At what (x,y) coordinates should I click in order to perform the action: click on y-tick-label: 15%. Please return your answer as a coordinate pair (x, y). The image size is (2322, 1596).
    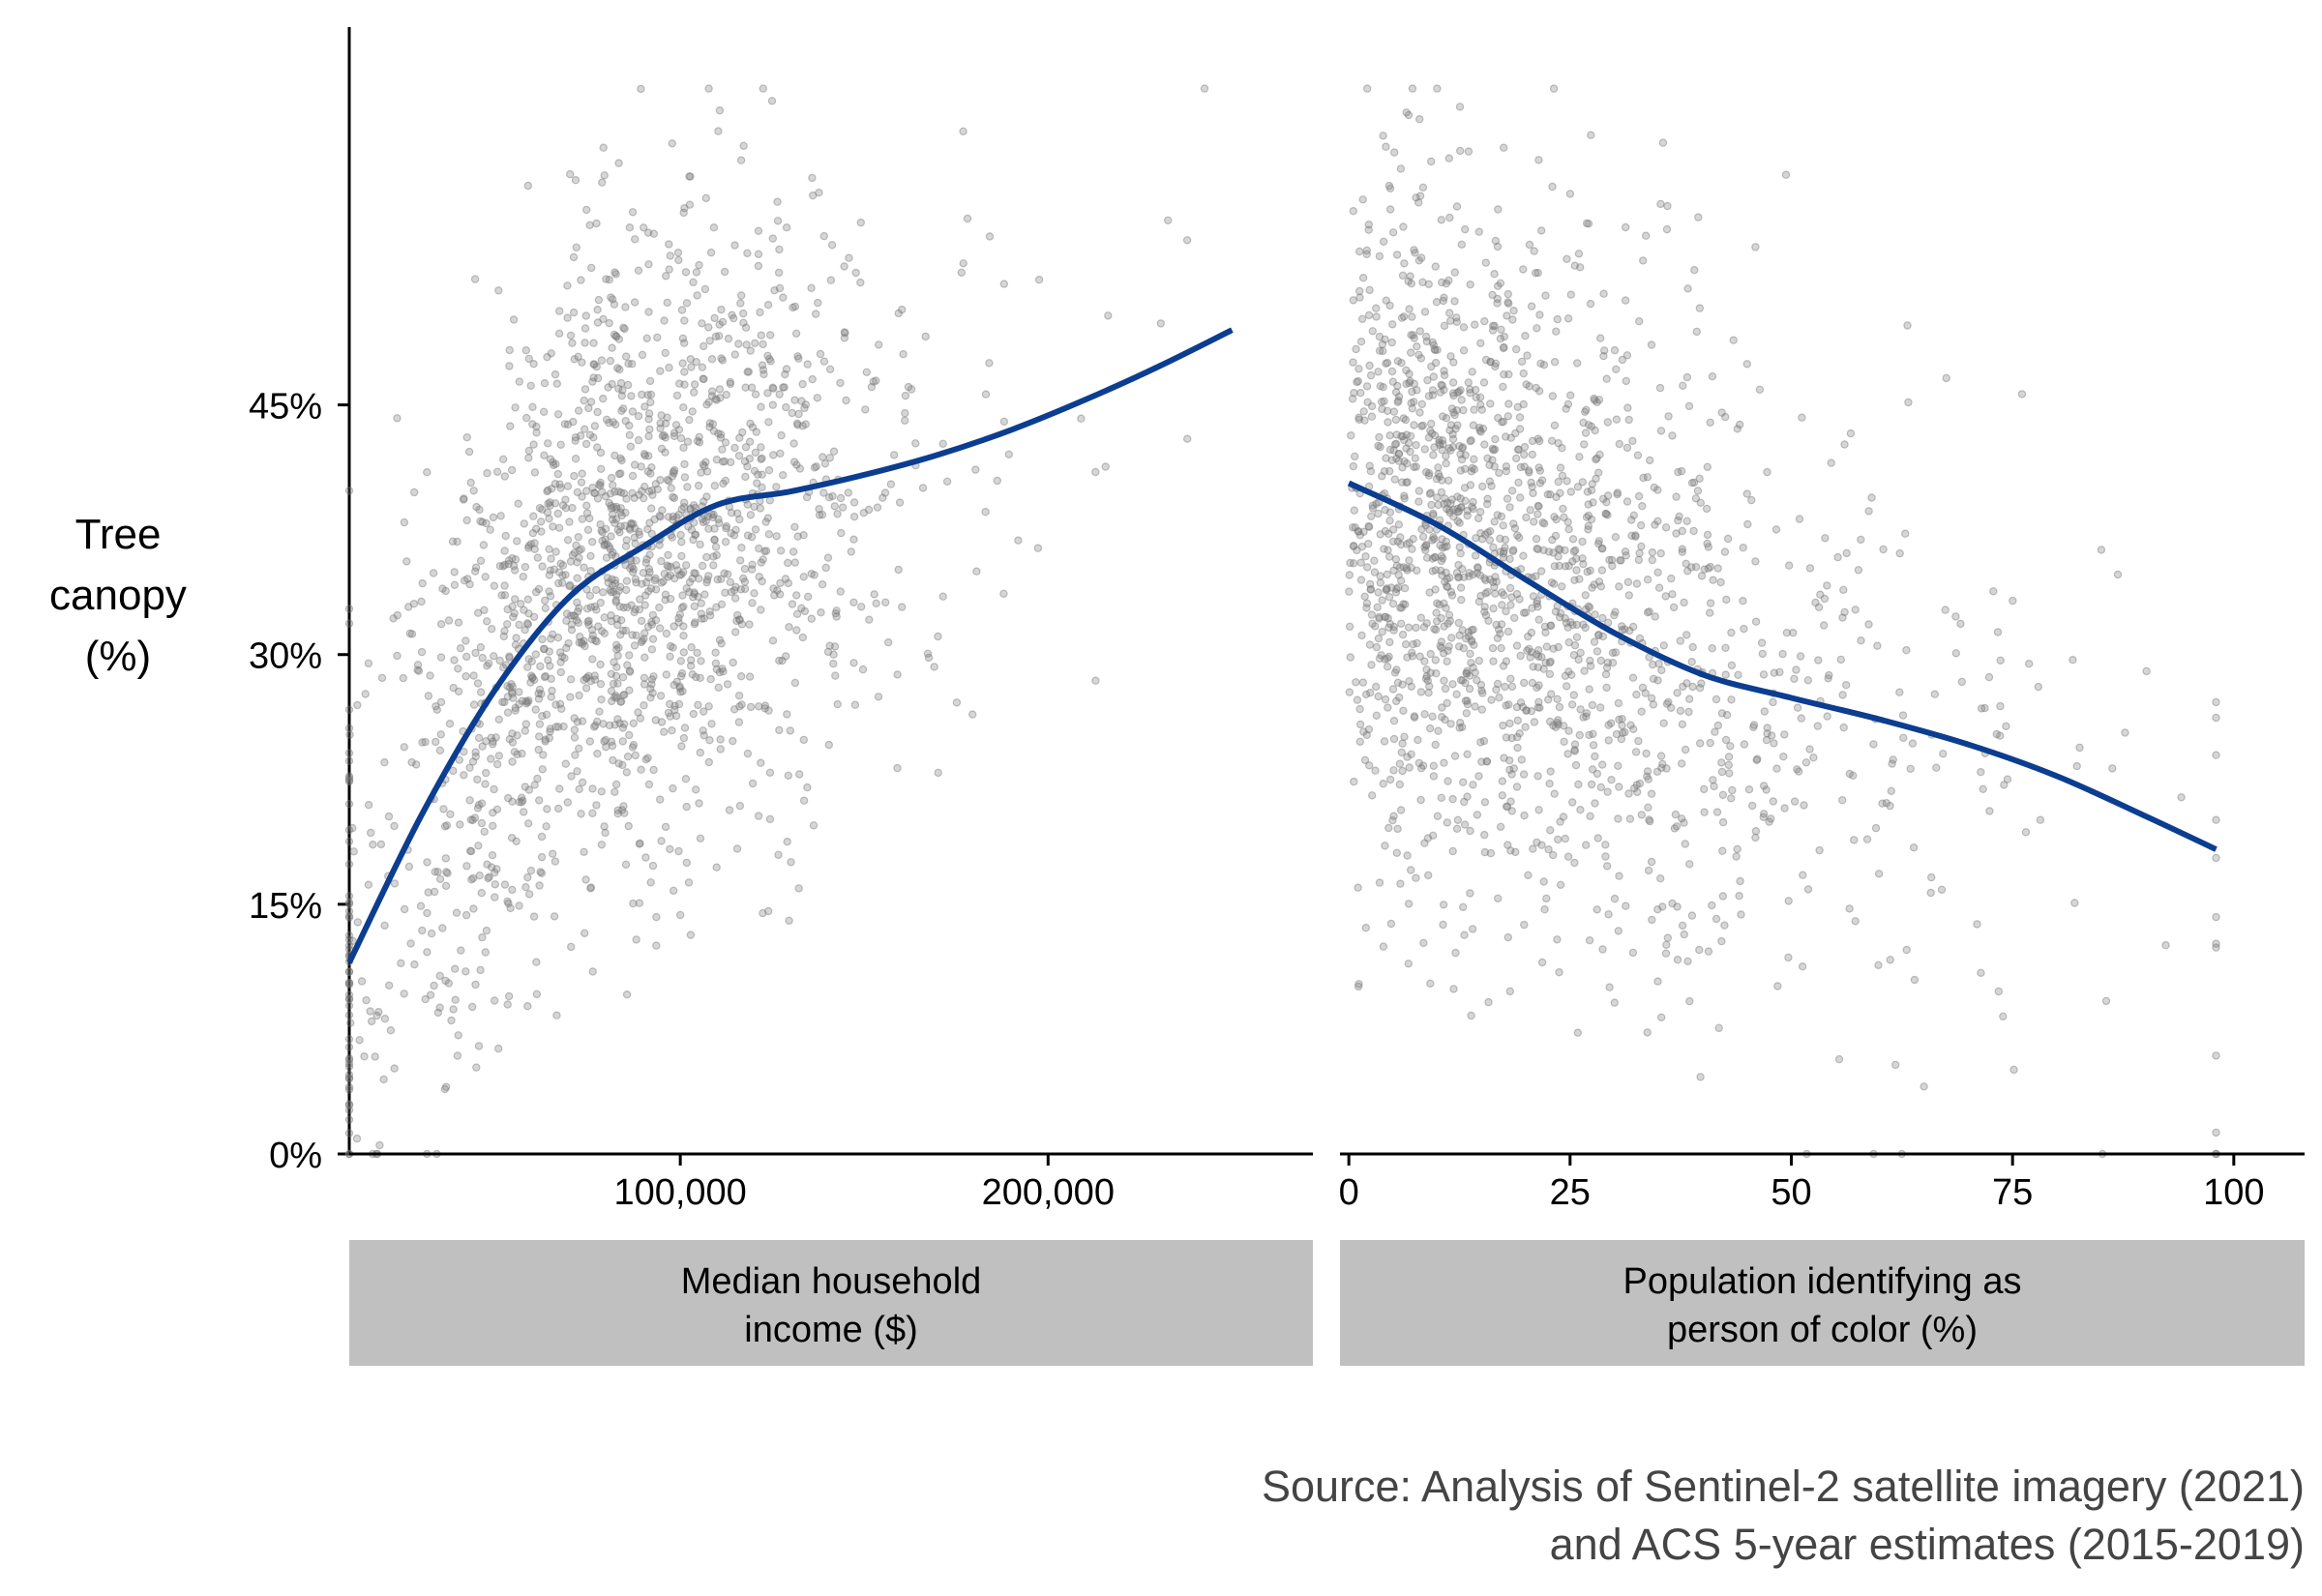
    Looking at the image, I should click on (285, 906).